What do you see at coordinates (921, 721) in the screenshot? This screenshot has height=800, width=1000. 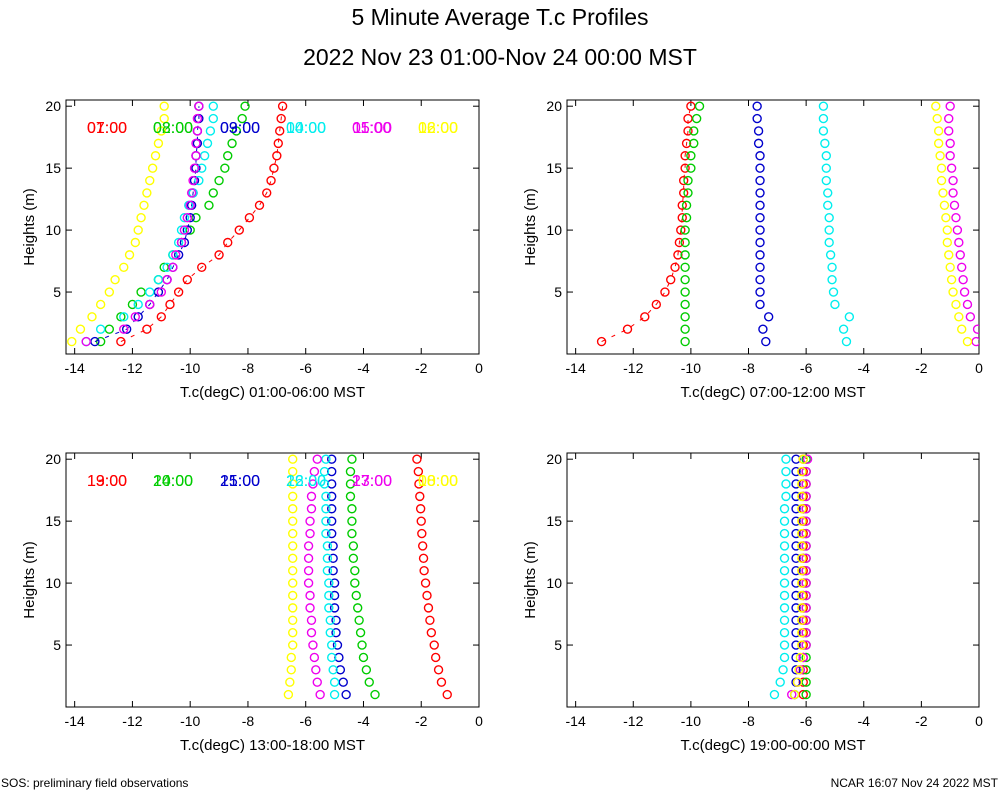 I see `x-tick-label: -2` at bounding box center [921, 721].